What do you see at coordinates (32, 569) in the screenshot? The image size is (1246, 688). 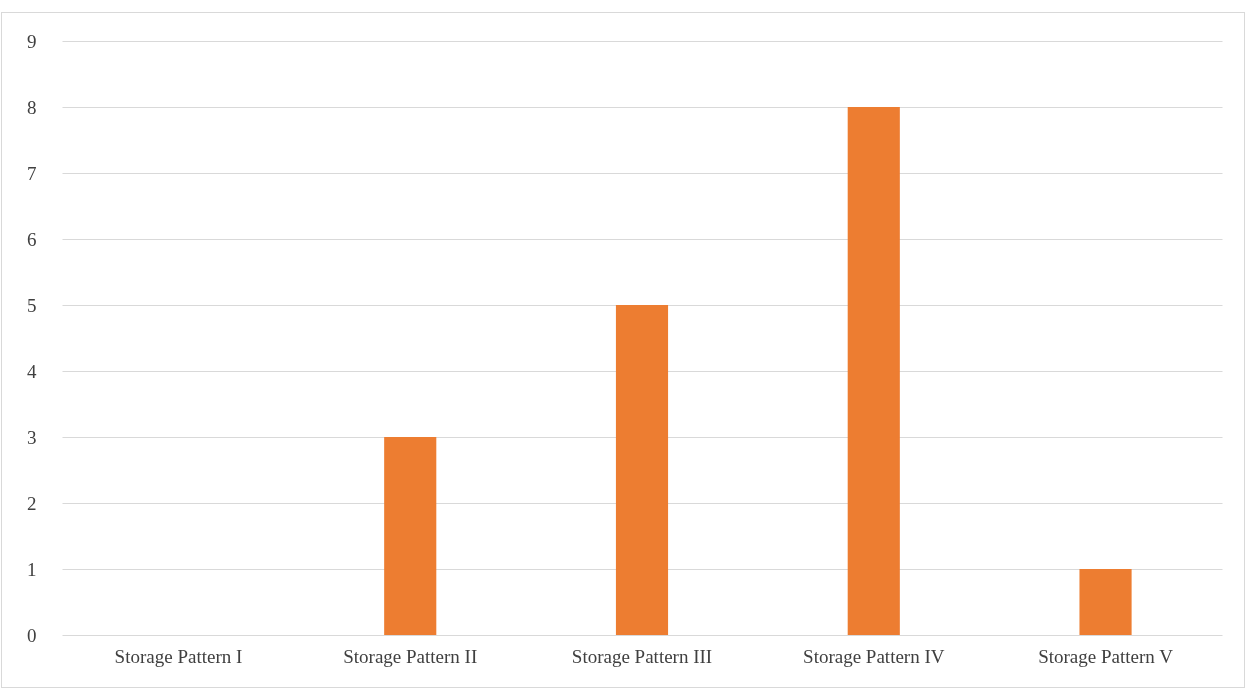 I see `y-tick-label: 1` at bounding box center [32, 569].